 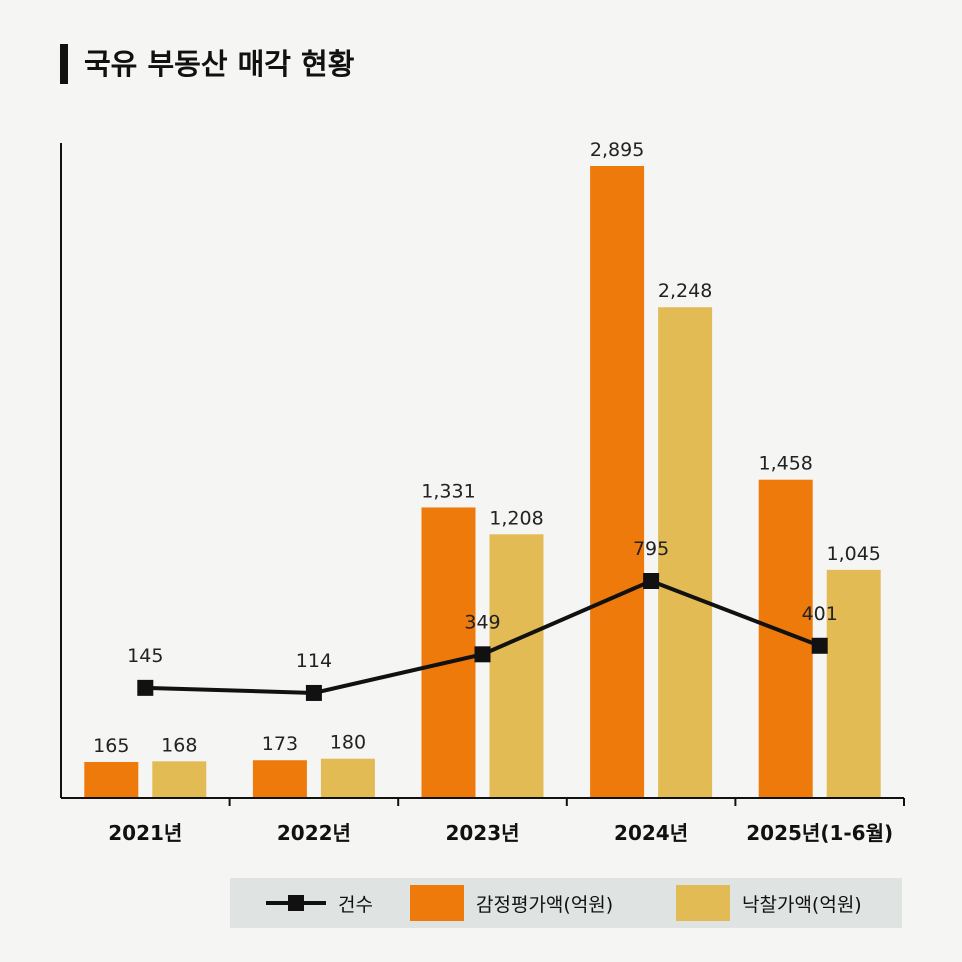 I want to click on legend-item-count: 건수, so click(x=319, y=903).